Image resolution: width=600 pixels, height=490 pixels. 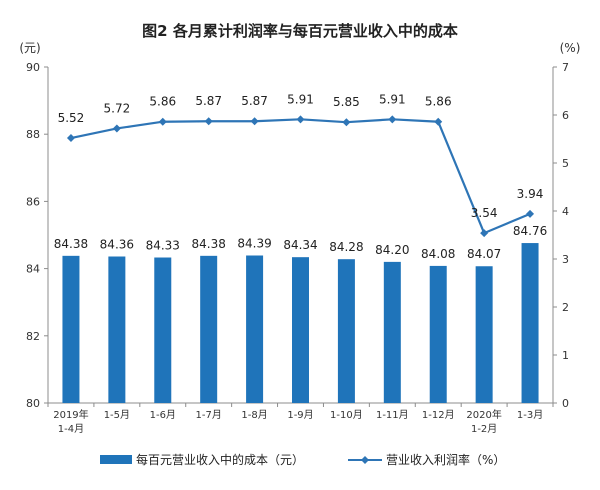 What do you see at coordinates (300, 415) in the screenshot?
I see `x-tick-label: 1-9月` at bounding box center [300, 415].